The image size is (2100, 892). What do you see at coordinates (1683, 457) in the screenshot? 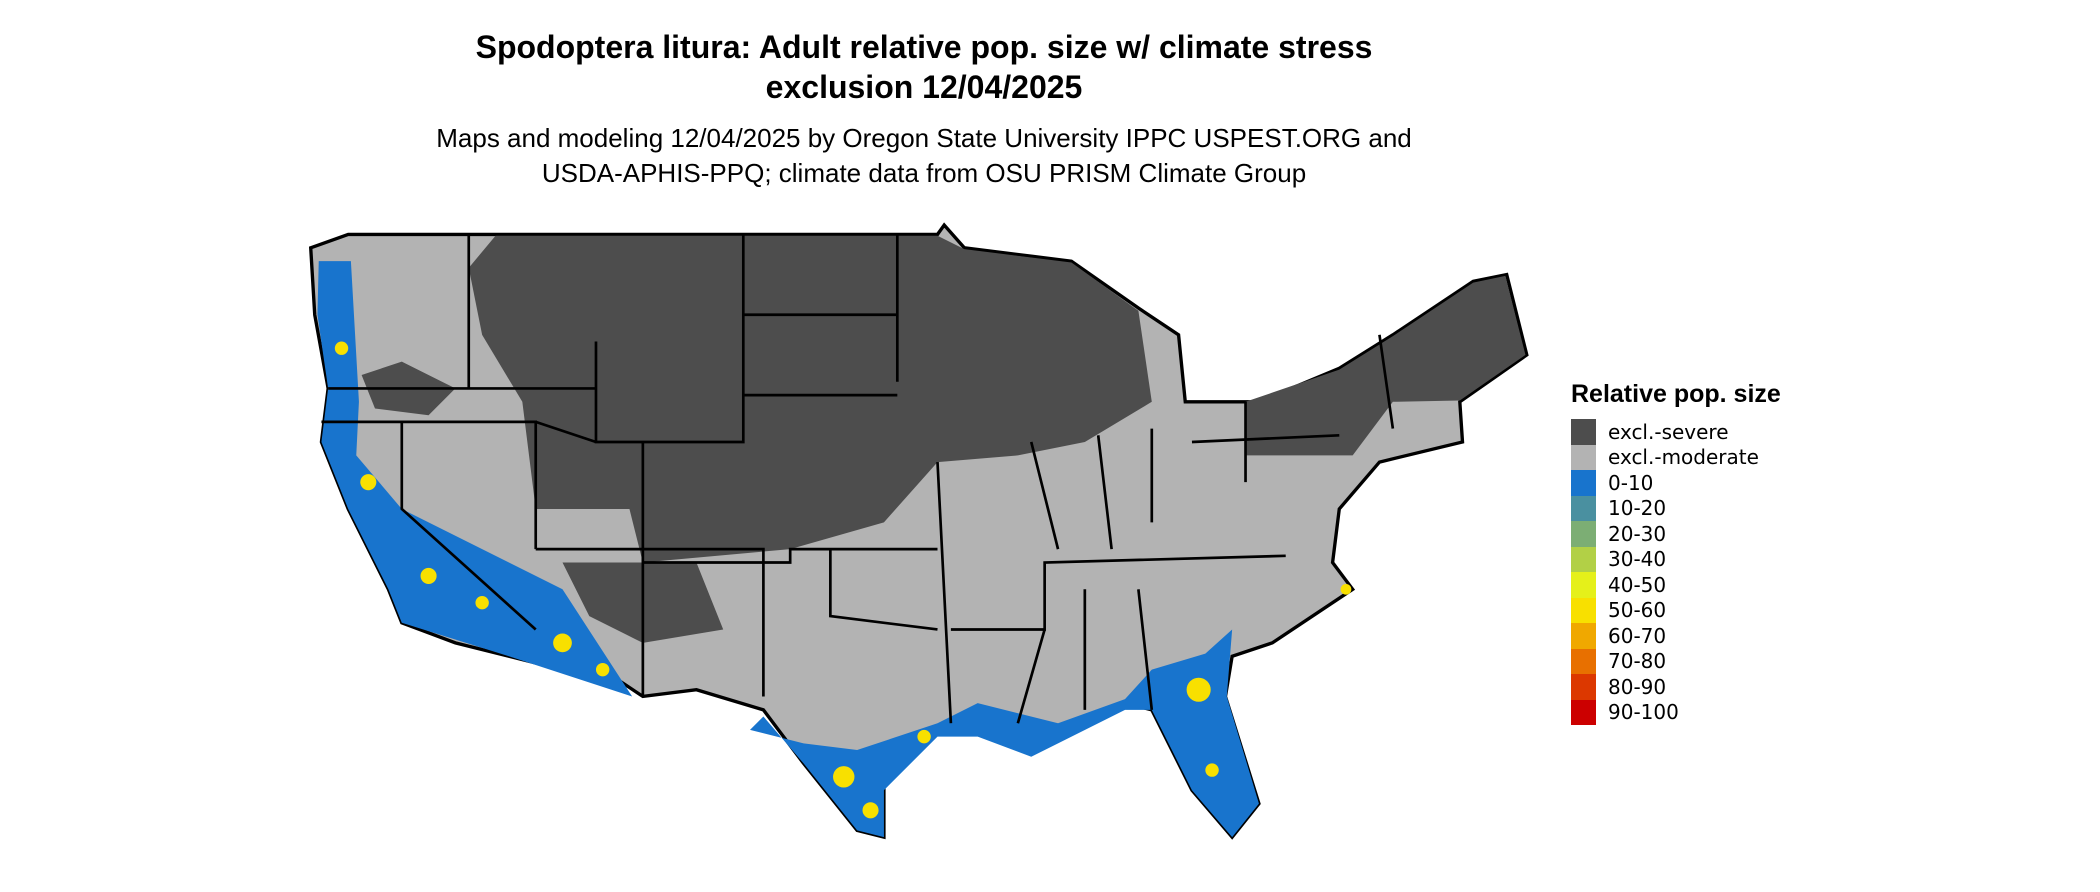
I see `legend-label: excl.-moderate` at bounding box center [1683, 457].